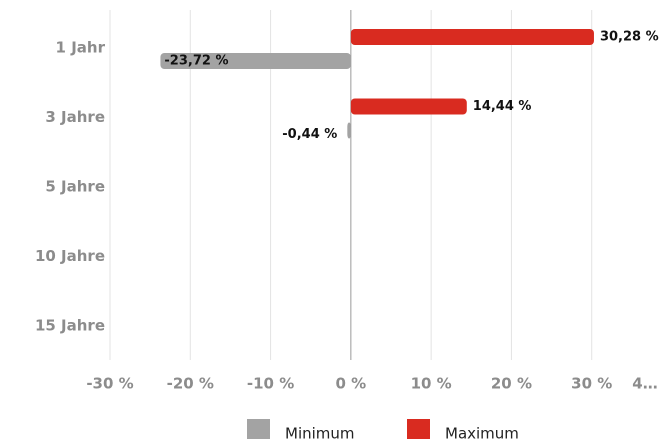 The image size is (667, 439). What do you see at coordinates (502, 106) in the screenshot?
I see `value-label: 14,44 %` at bounding box center [502, 106].